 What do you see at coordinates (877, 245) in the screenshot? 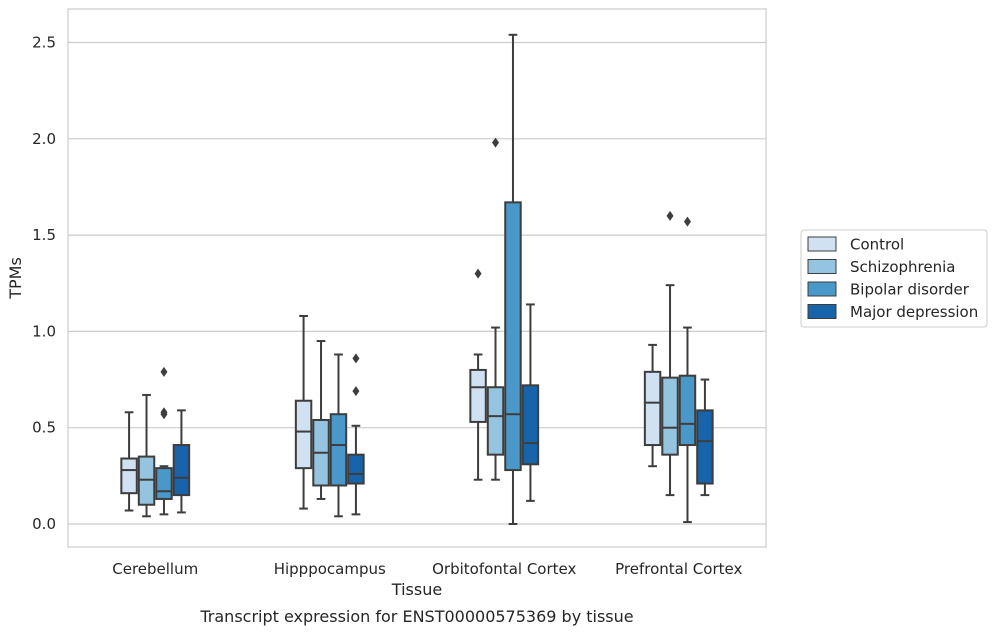
I see `legend-label: Control` at bounding box center [877, 245].